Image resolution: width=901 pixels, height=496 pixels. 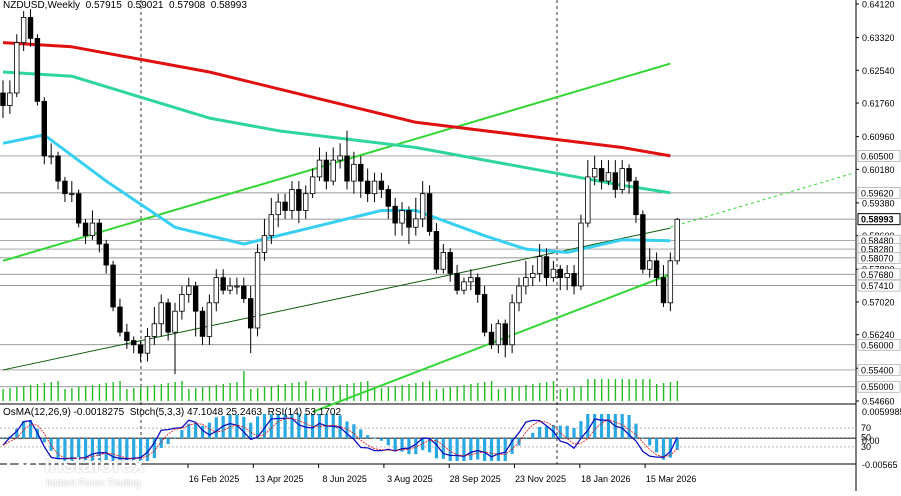 I want to click on x-tick-label-1: 13 Apr 2025, so click(x=279, y=479).